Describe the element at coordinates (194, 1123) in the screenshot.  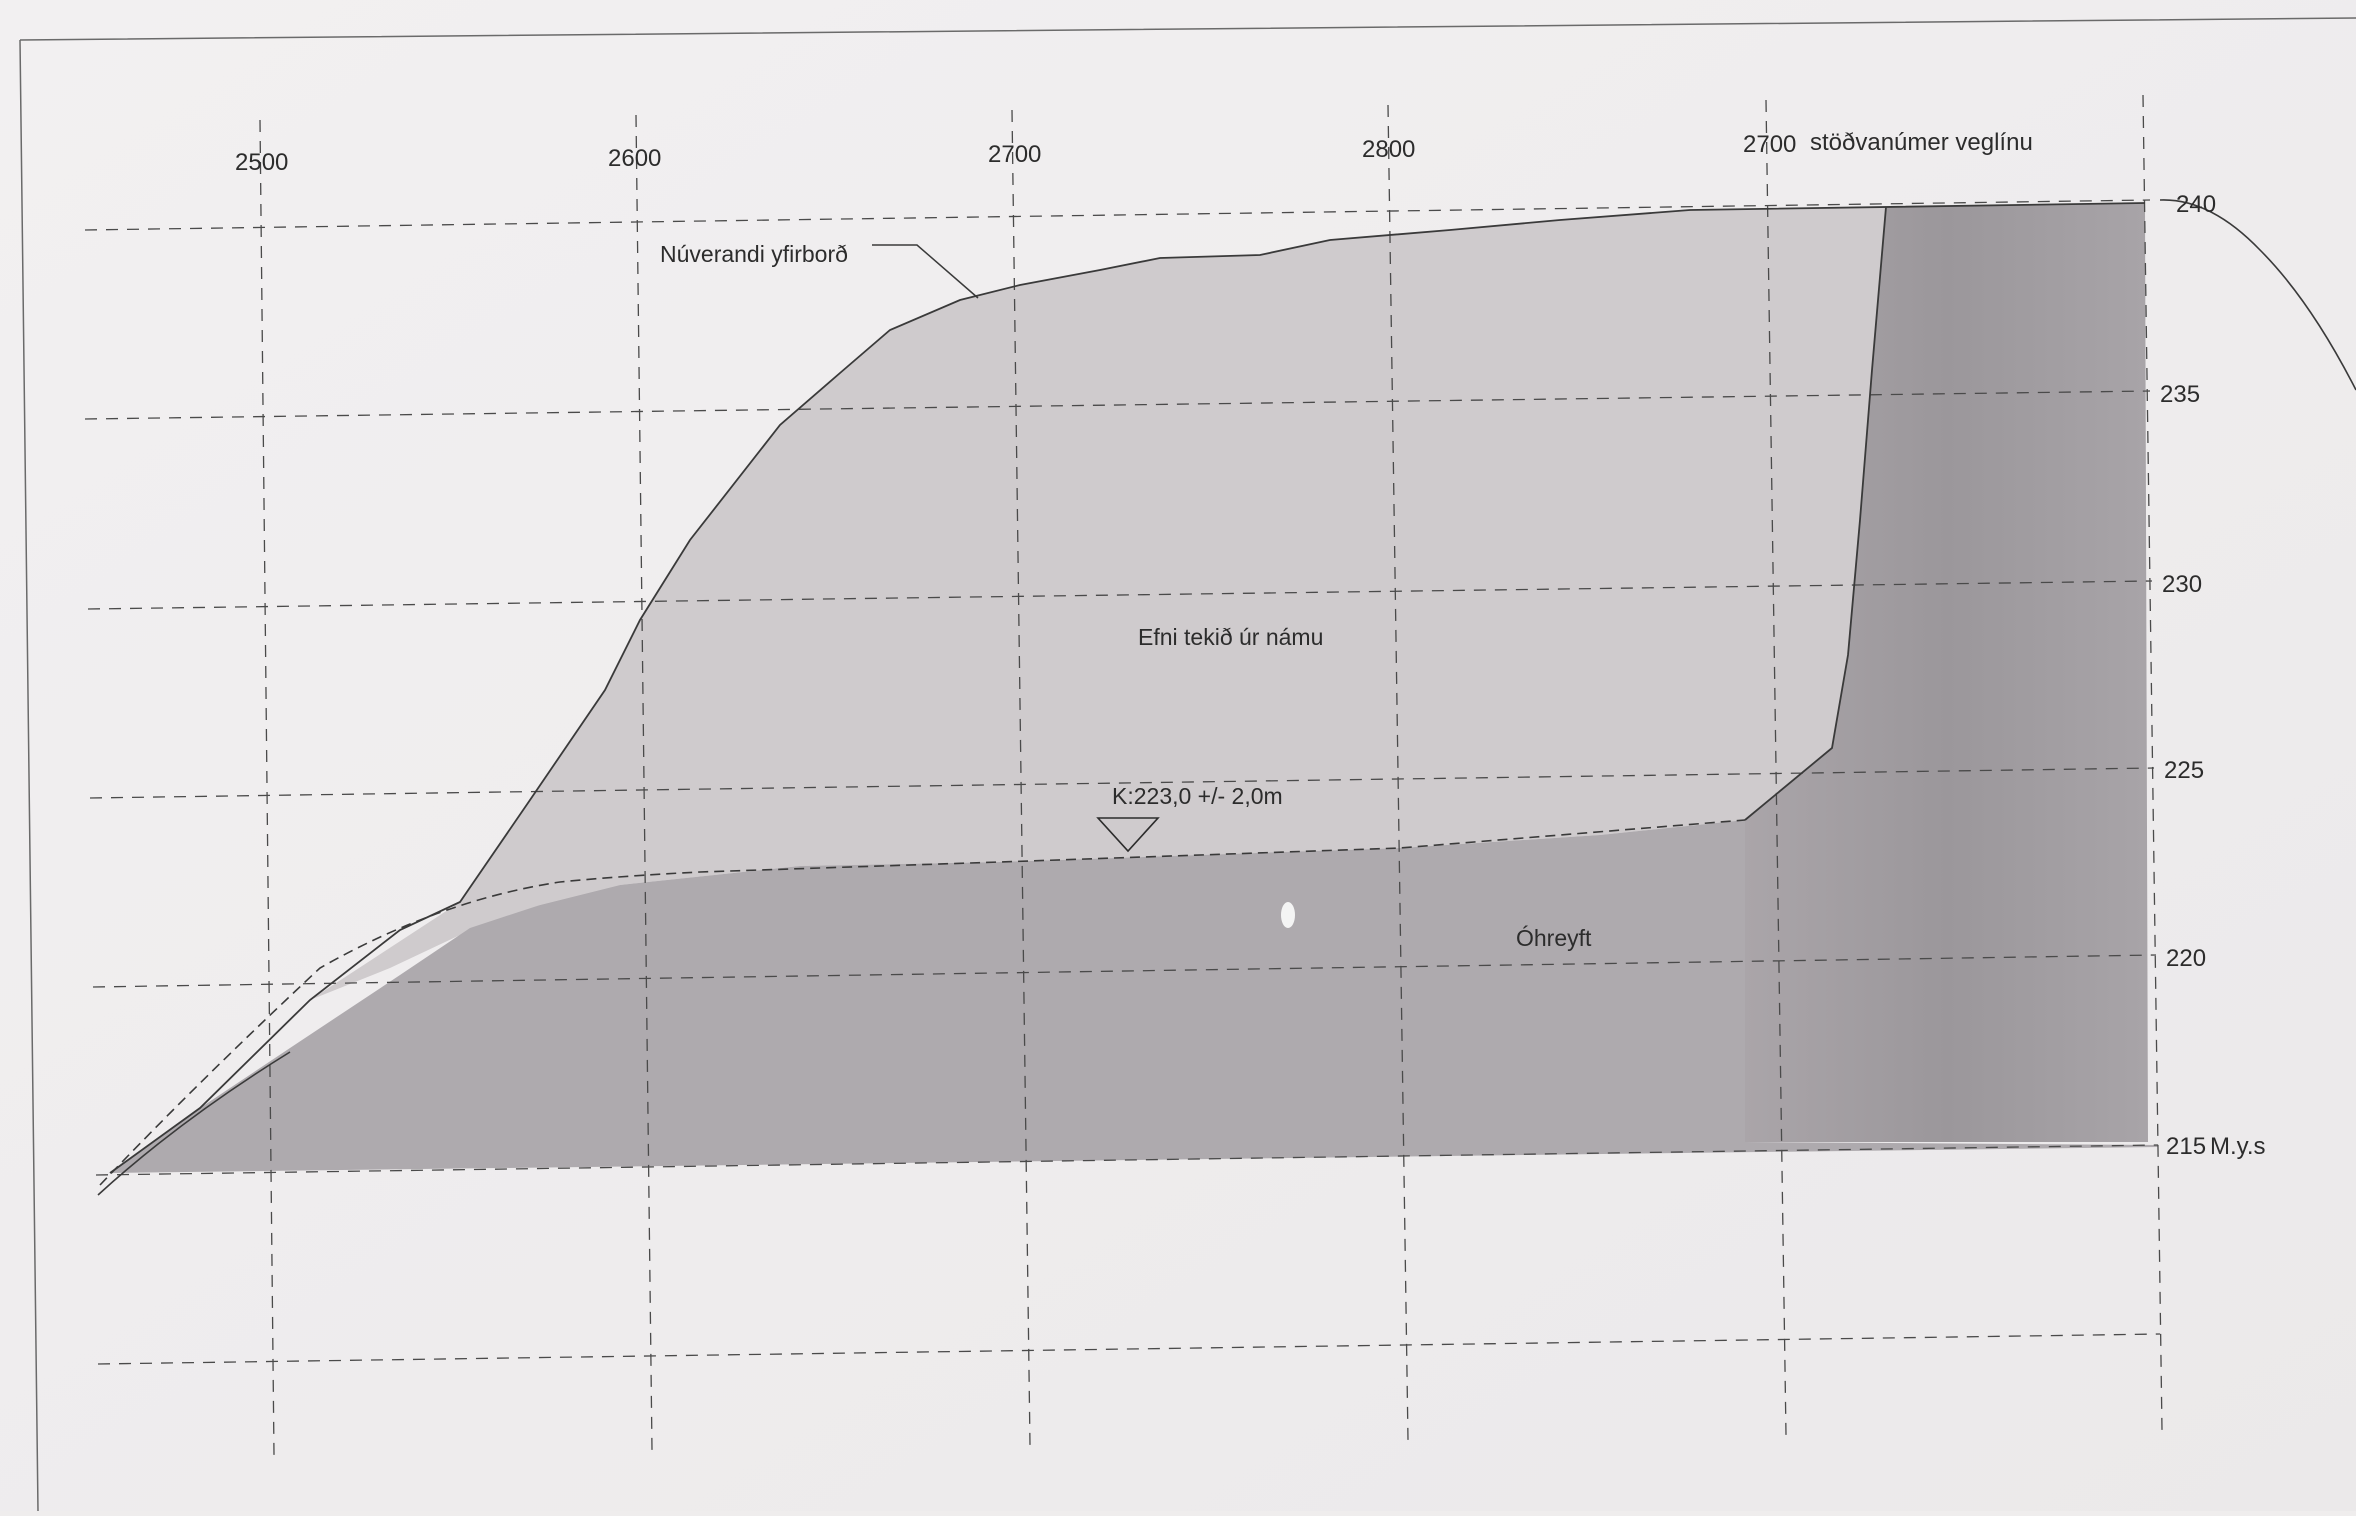
I see `outer-curve-line` at that location.